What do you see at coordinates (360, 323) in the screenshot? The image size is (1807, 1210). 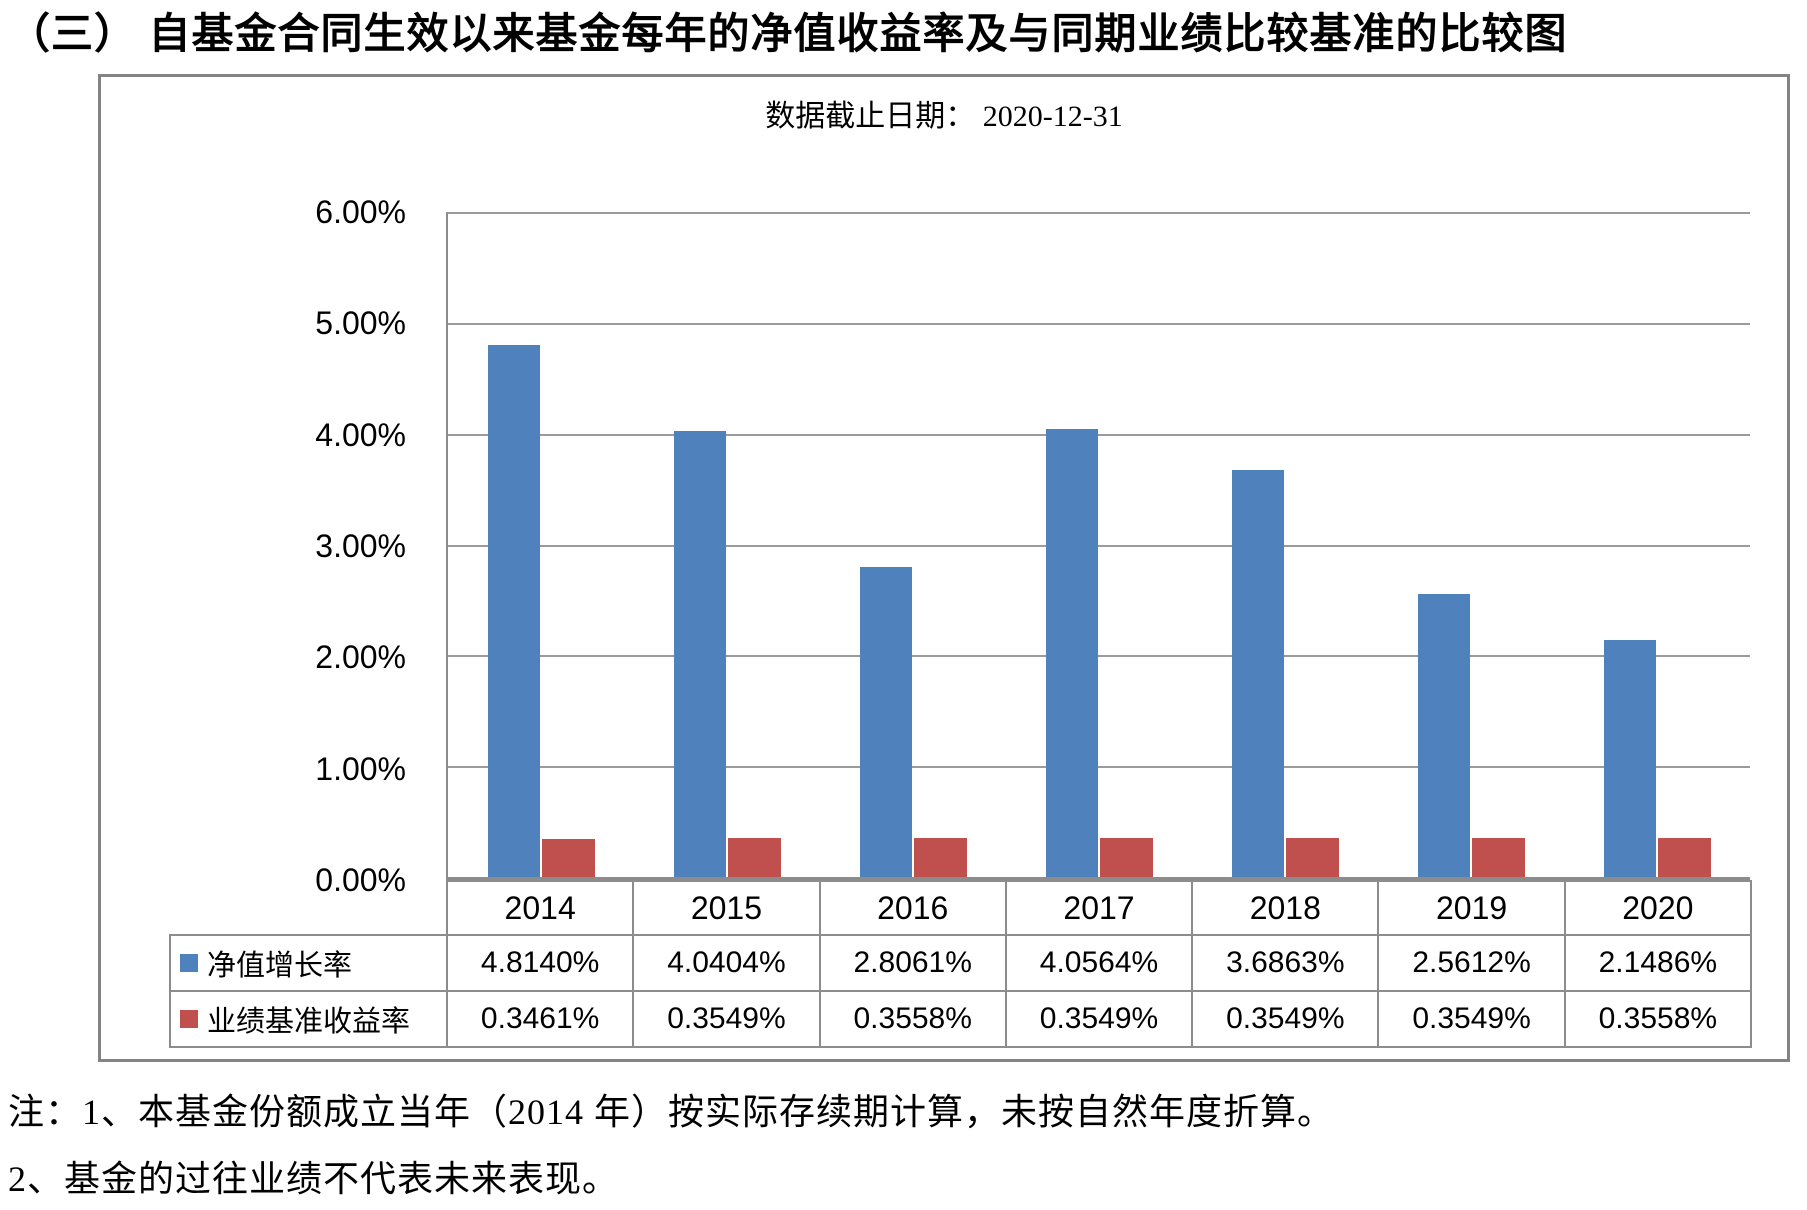 I see `y-axis-tick-label: 5.00%` at bounding box center [360, 323].